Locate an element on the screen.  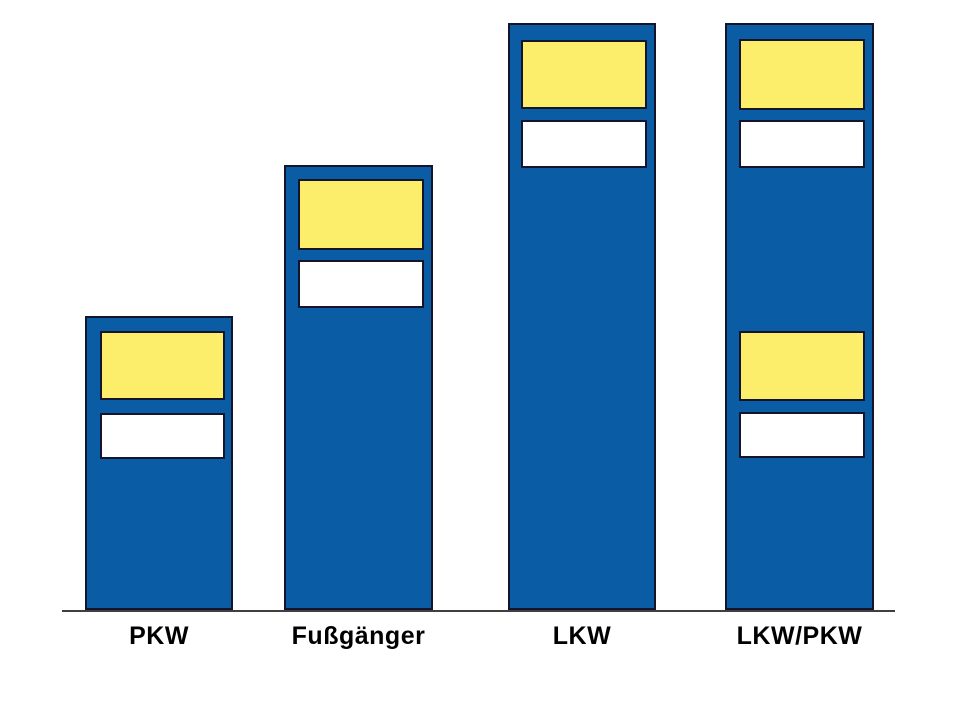
bar-lkw is located at coordinates (582, 316).